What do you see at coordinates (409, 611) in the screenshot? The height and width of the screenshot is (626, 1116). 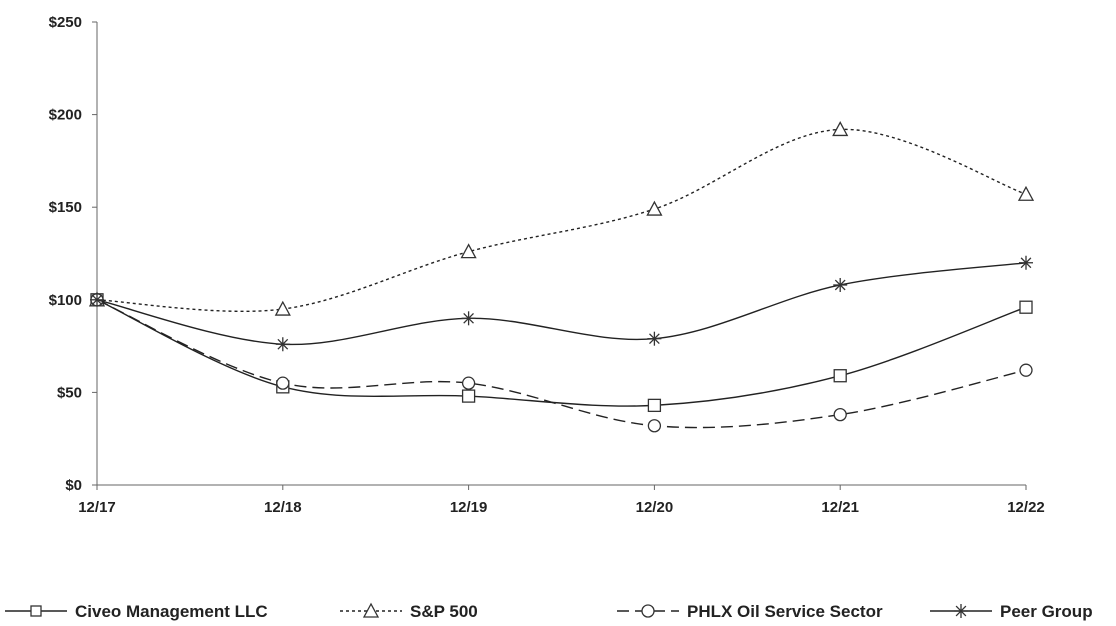 I see `legend-item-s-p-500: S&P 500` at bounding box center [409, 611].